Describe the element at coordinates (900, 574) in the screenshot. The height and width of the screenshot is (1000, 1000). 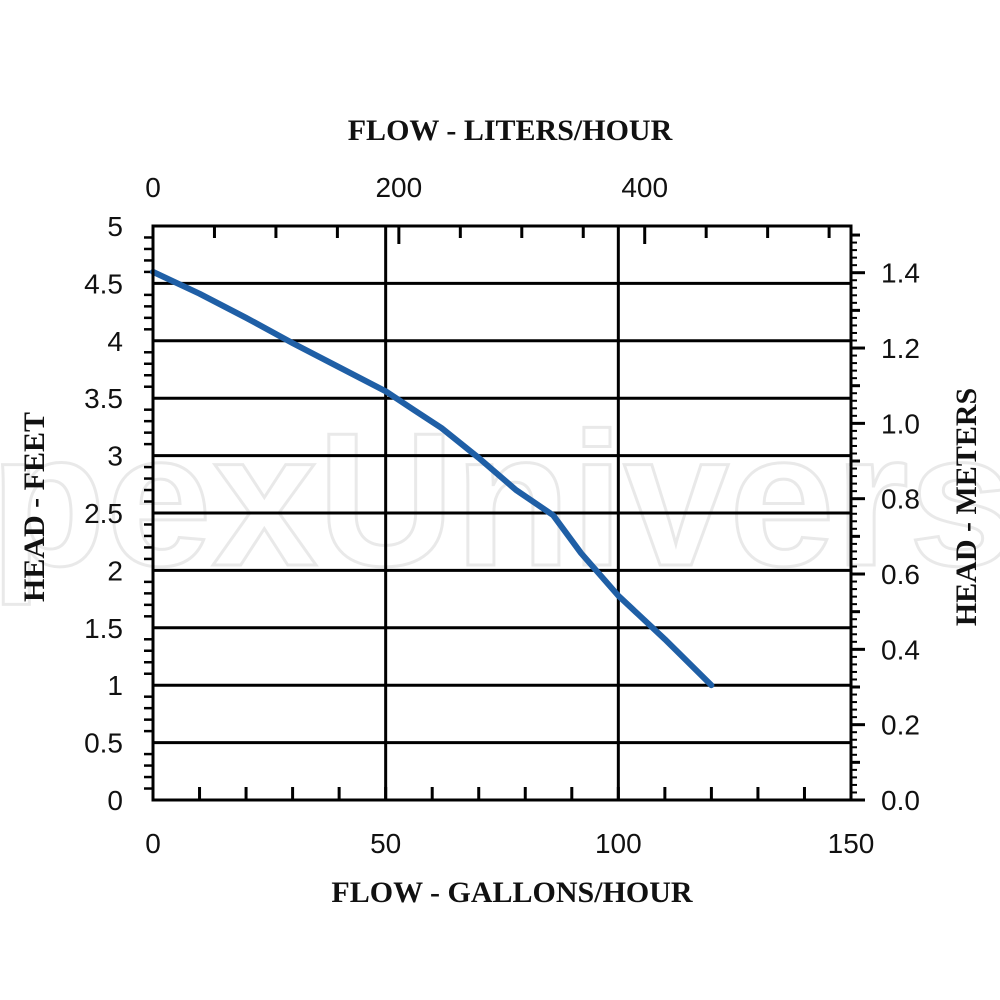
I see `y-right-tick-label: 0.6` at that location.